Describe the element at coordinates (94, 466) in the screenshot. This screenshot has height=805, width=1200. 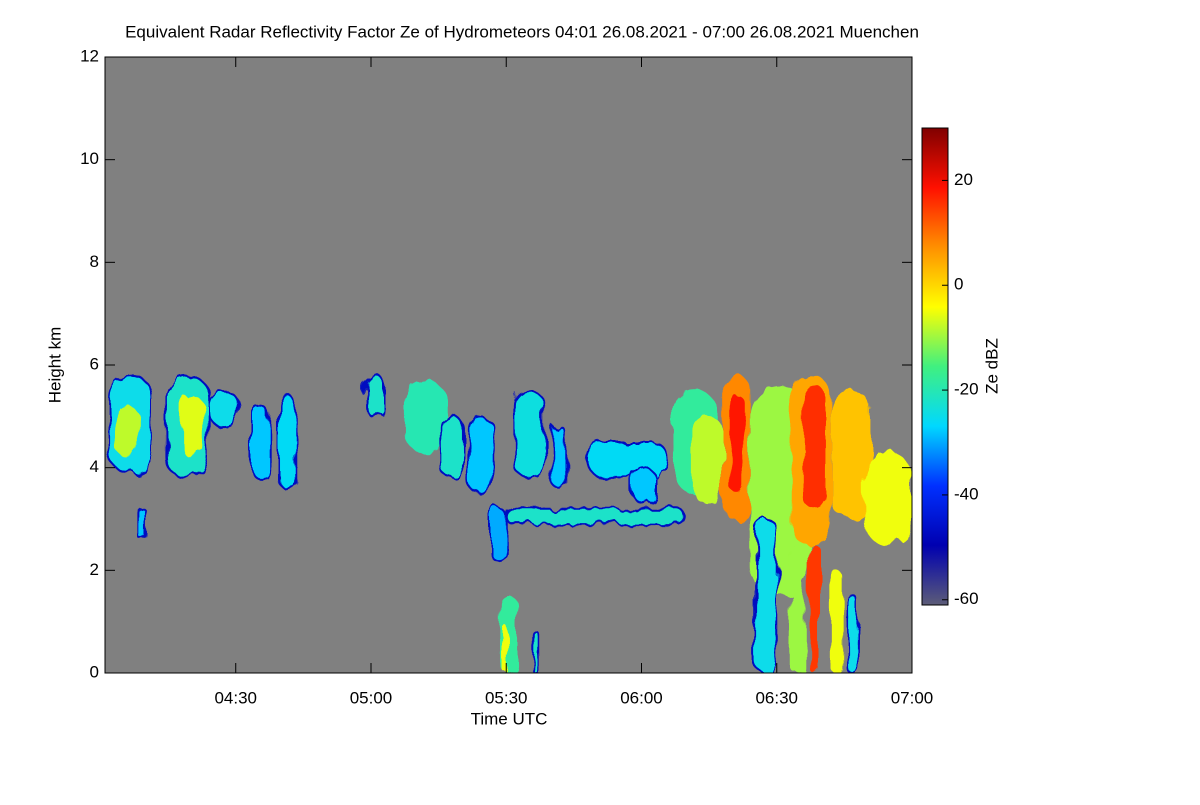
I see `y-tick-label: 4` at that location.